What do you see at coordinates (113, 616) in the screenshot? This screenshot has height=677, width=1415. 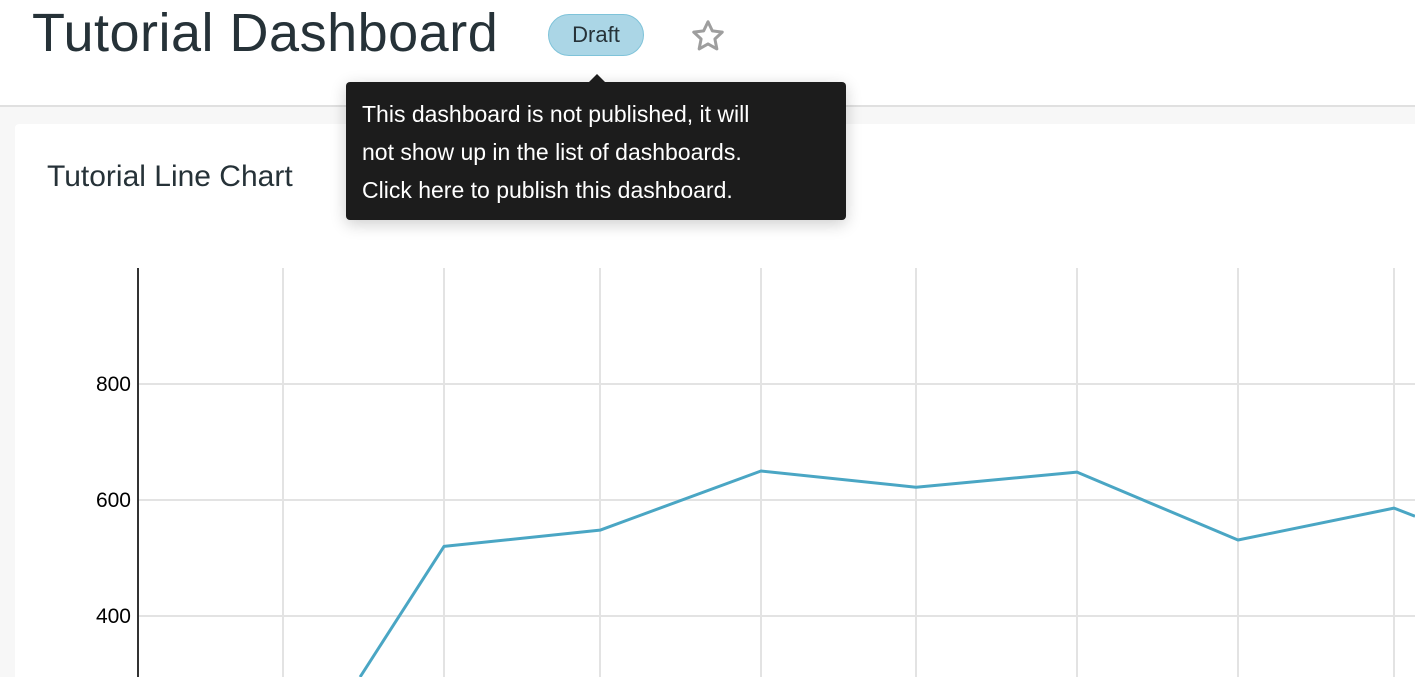 I see `y-tick-label: 400` at bounding box center [113, 616].